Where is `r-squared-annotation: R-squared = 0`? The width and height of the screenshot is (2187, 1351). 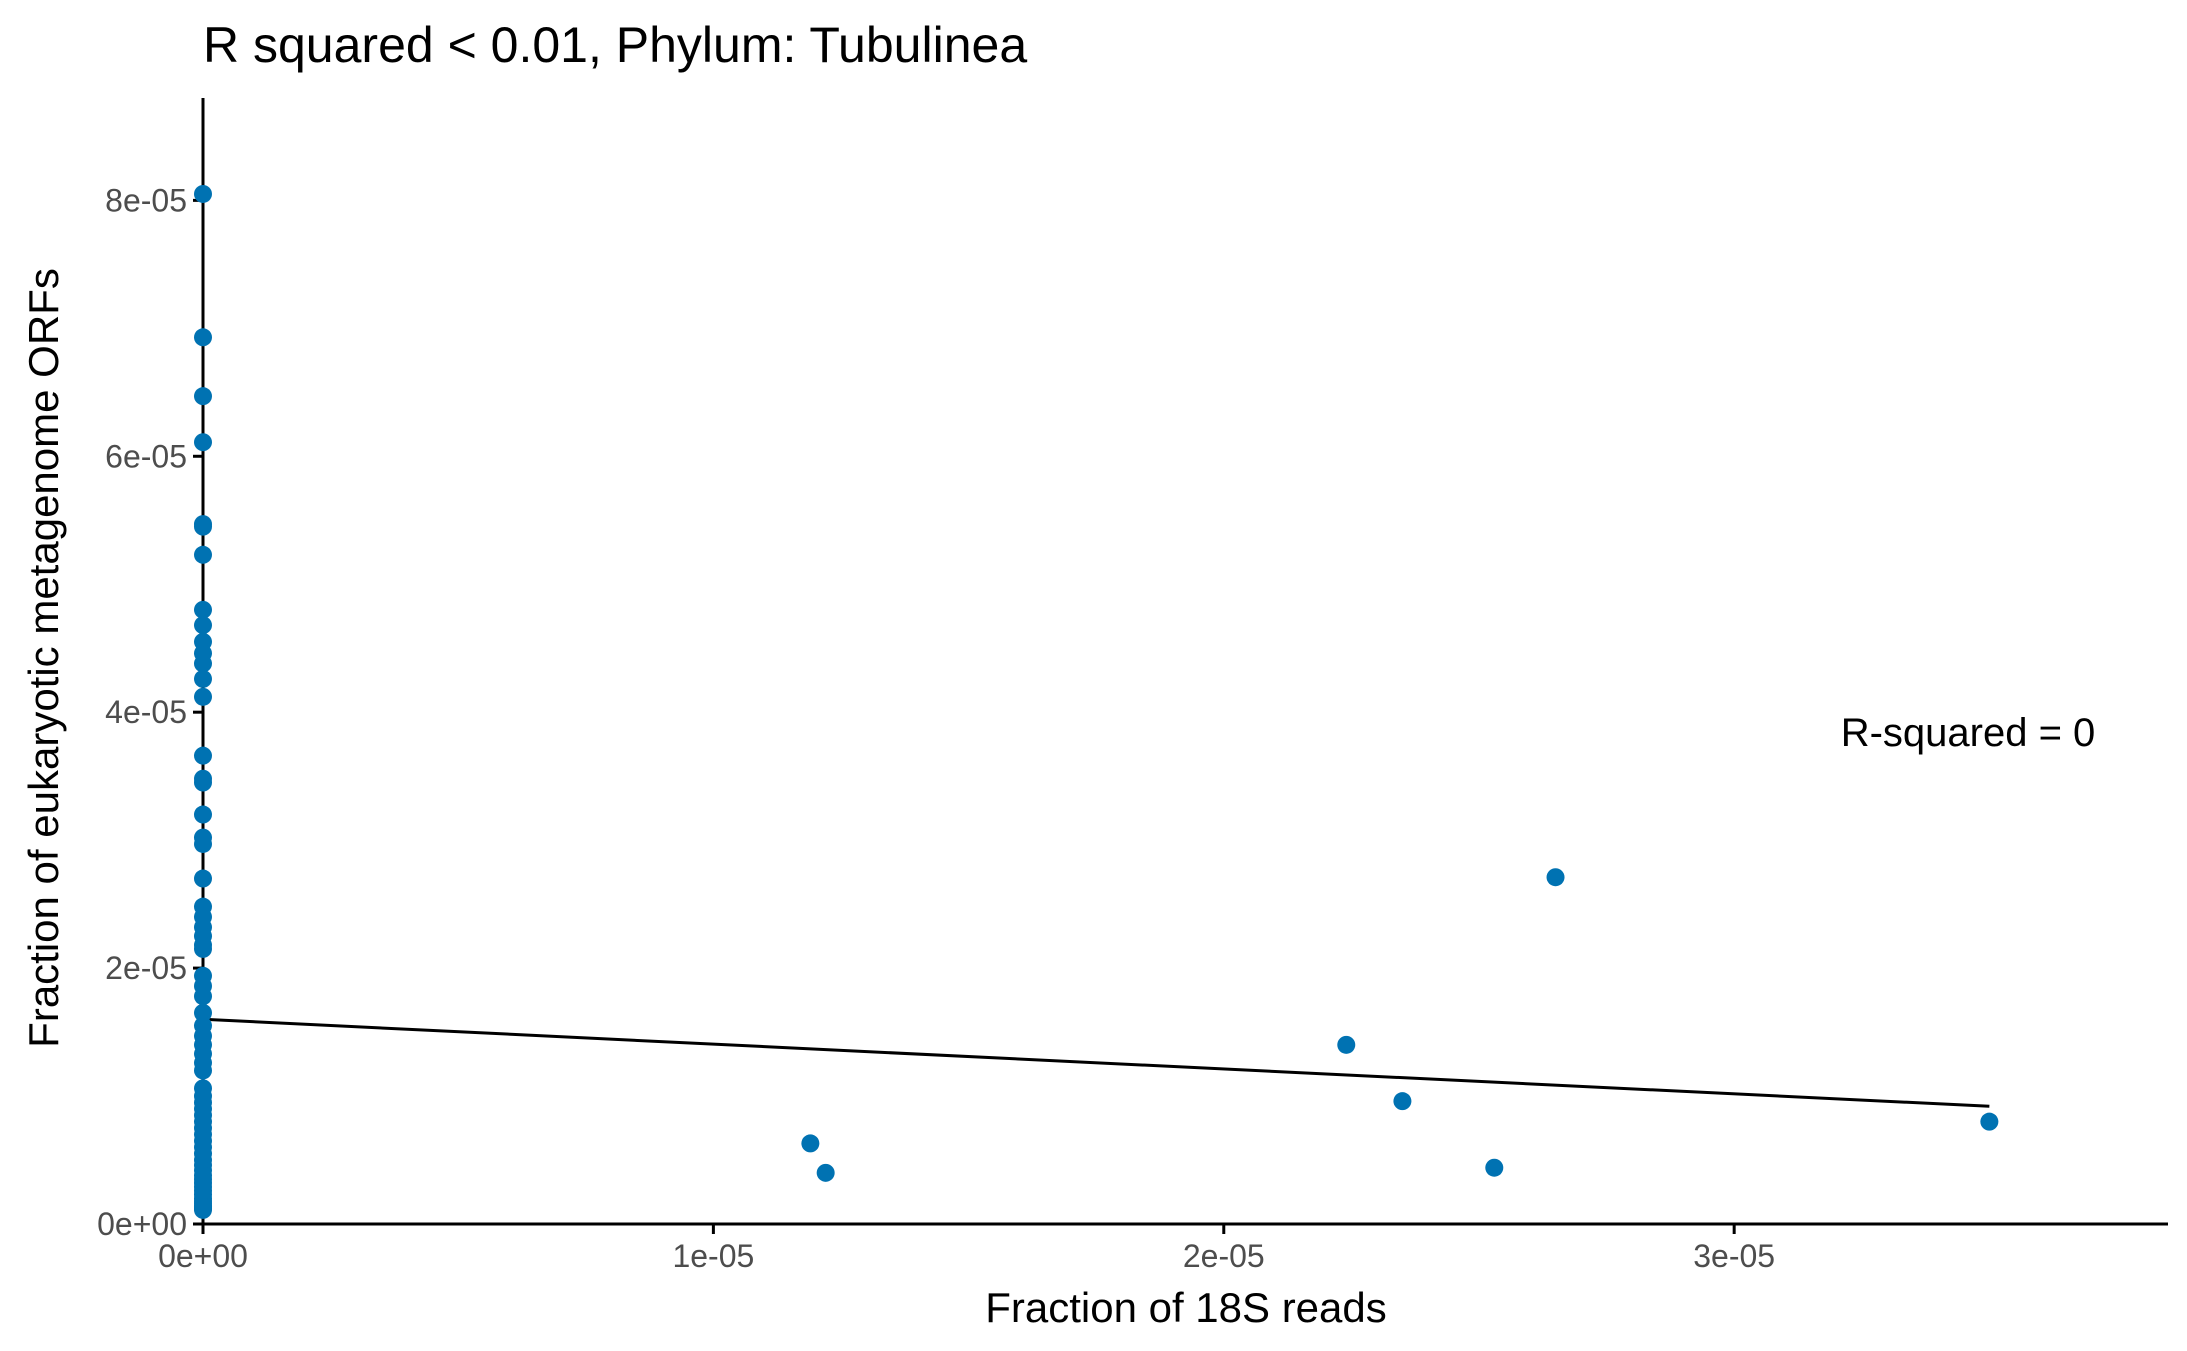
r-squared-annotation: R-squared = 0 is located at coordinates (1968, 733).